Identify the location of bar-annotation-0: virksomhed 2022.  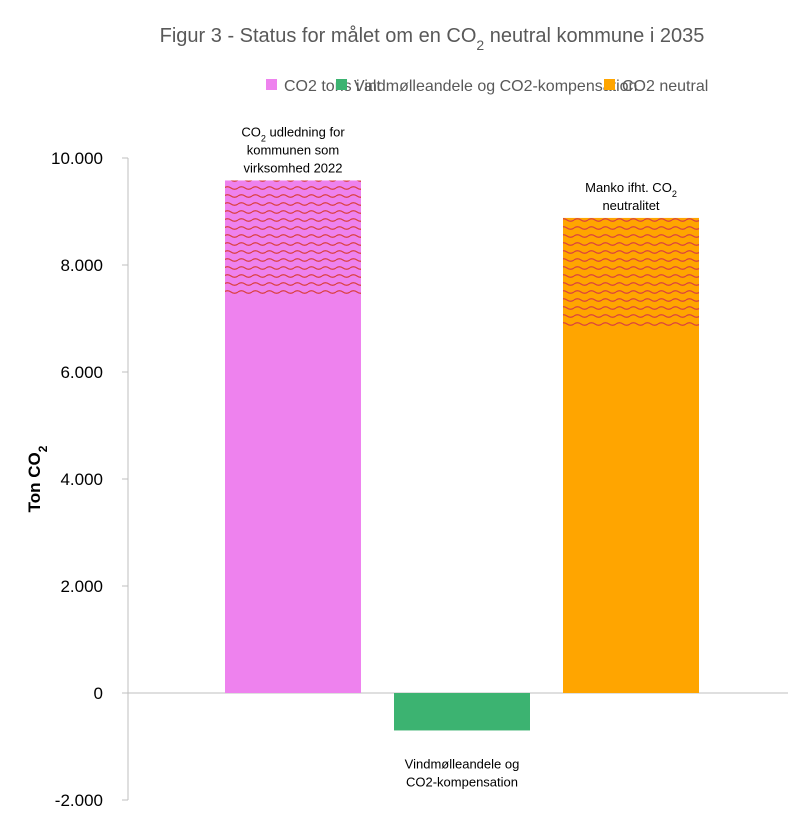
(293, 167).